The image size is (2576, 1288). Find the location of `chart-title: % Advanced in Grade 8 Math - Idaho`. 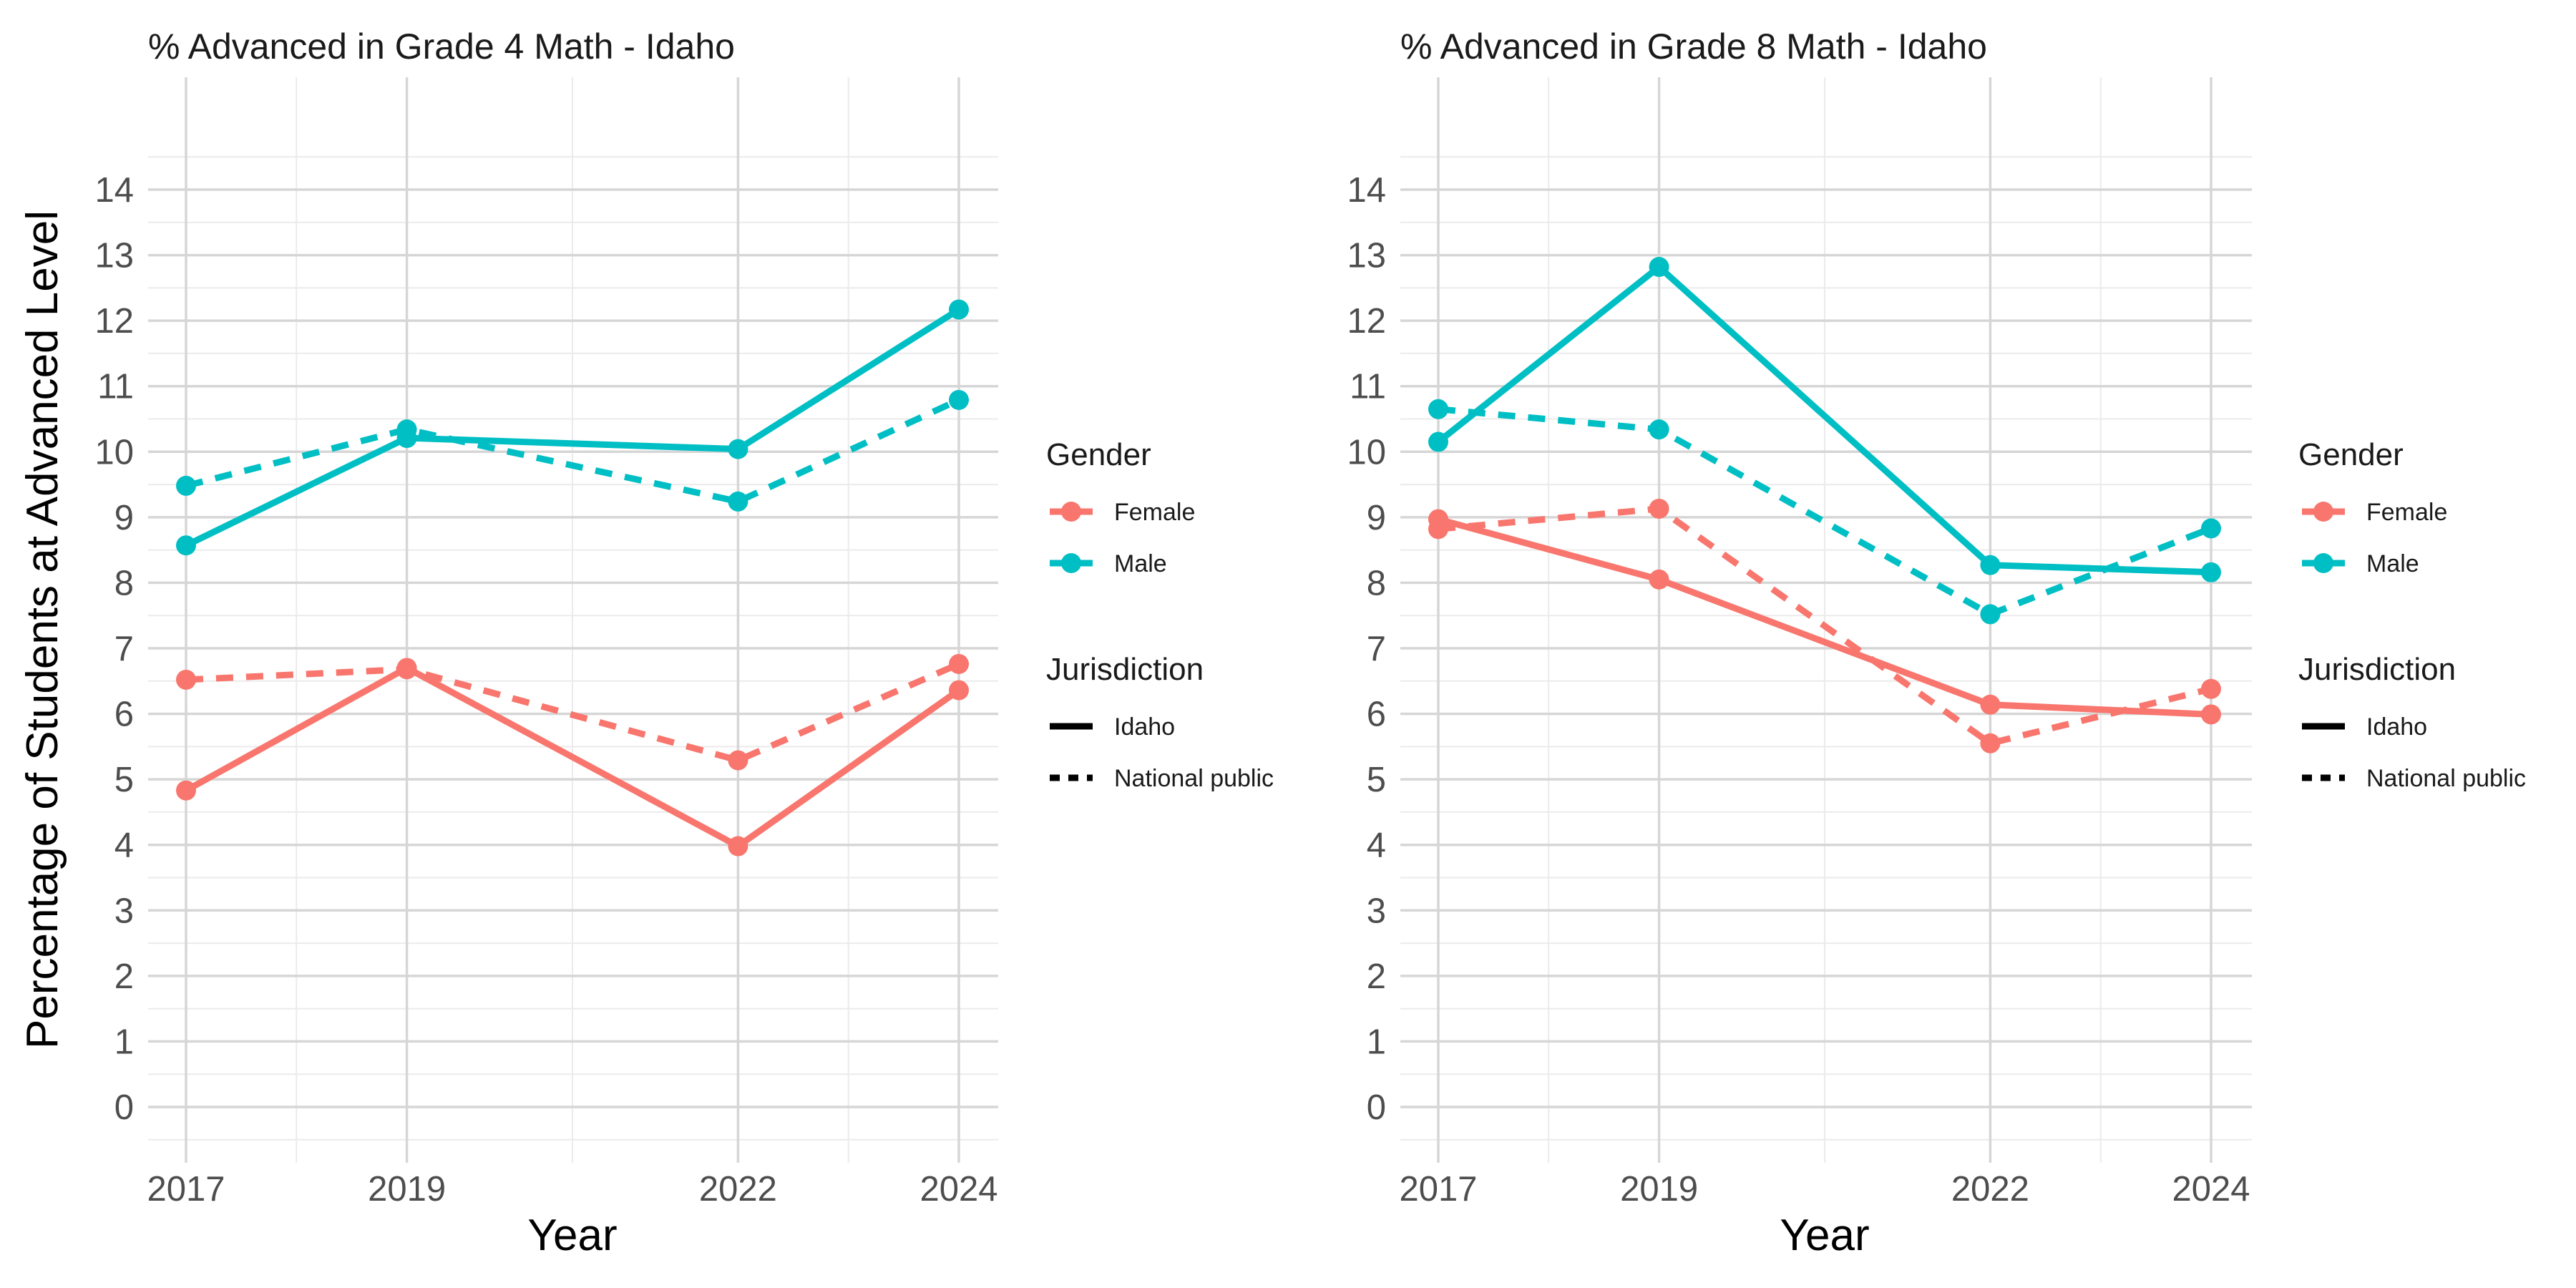

chart-title: % Advanced in Grade 8 Math - Idaho is located at coordinates (1693, 46).